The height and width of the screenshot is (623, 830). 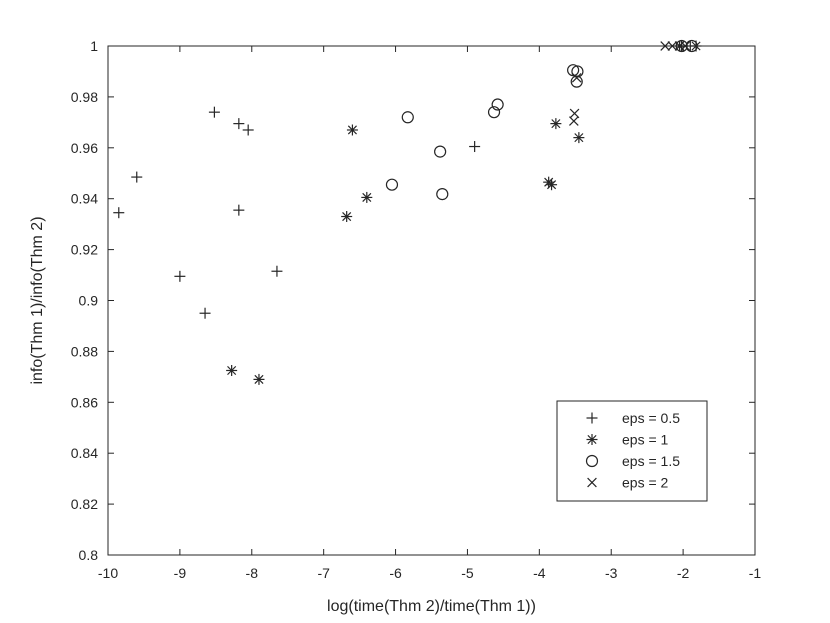 What do you see at coordinates (395, 573) in the screenshot?
I see `x-tick-label: -6` at bounding box center [395, 573].